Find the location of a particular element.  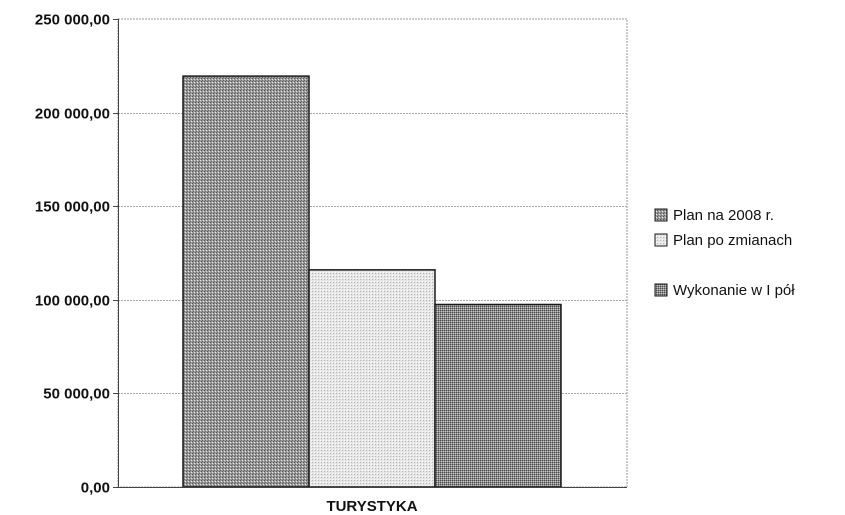

y-tick-label: 0,00 is located at coordinates (95, 488).